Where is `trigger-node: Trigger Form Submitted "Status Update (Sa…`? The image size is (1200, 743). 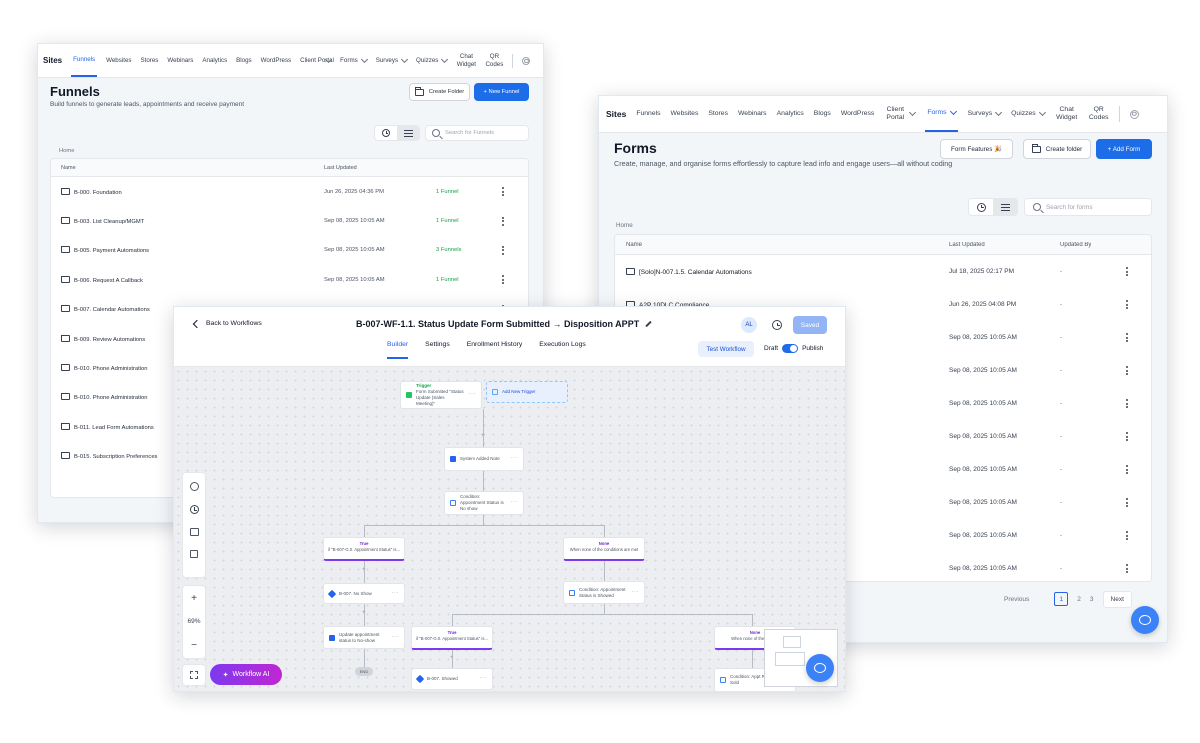 trigger-node: Trigger Form Submitted "Status Update (Sa… is located at coordinates (441, 395).